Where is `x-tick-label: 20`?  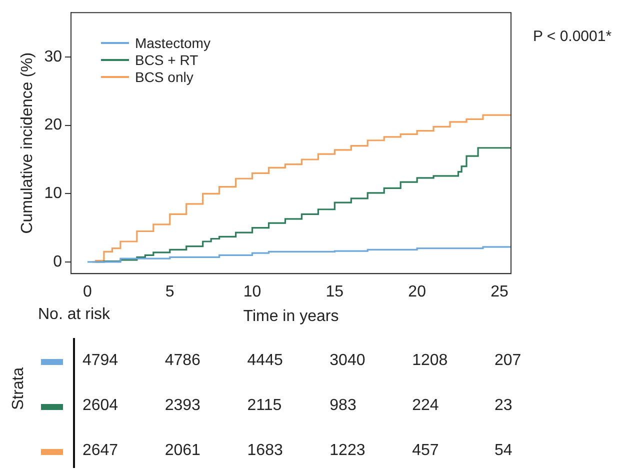
x-tick-label: 20 is located at coordinates (417, 292).